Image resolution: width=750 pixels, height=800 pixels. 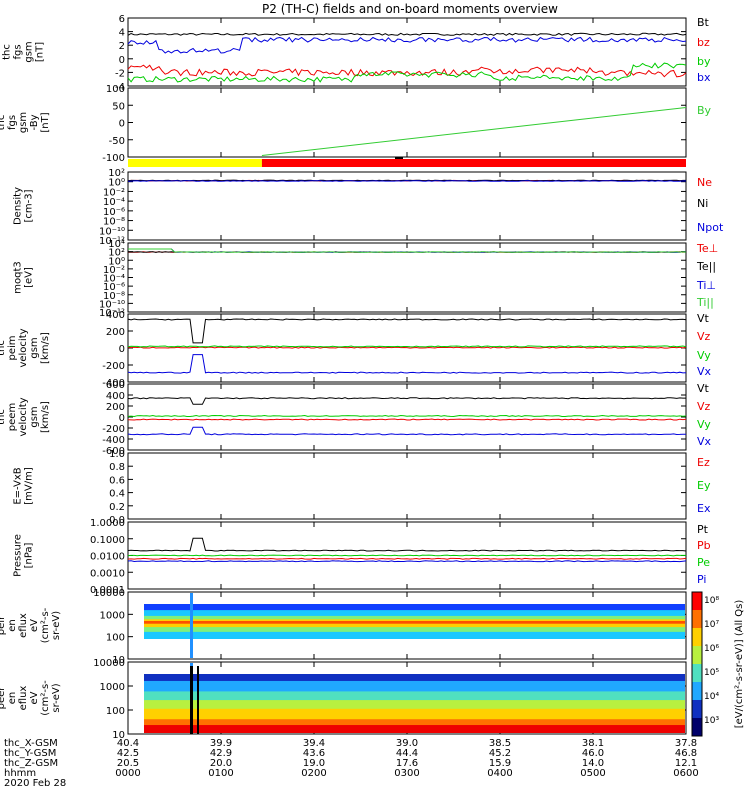 What do you see at coordinates (24, 51) in the screenshot?
I see `y-axis-label: thc fgs gsm [nT]` at bounding box center [24, 51].